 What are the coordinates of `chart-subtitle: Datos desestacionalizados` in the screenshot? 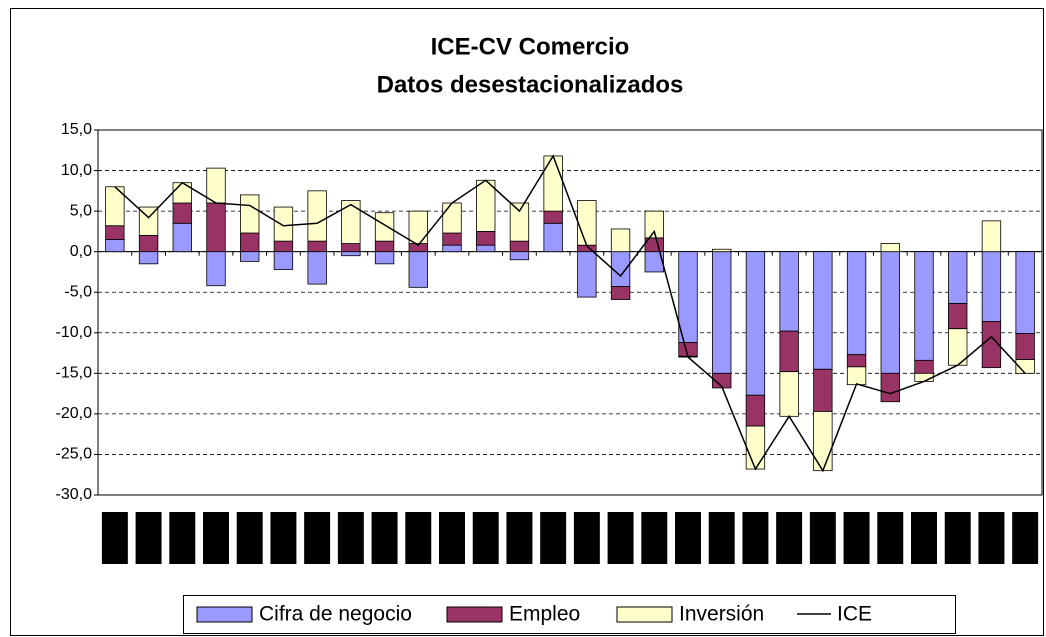 It's located at (530, 84).